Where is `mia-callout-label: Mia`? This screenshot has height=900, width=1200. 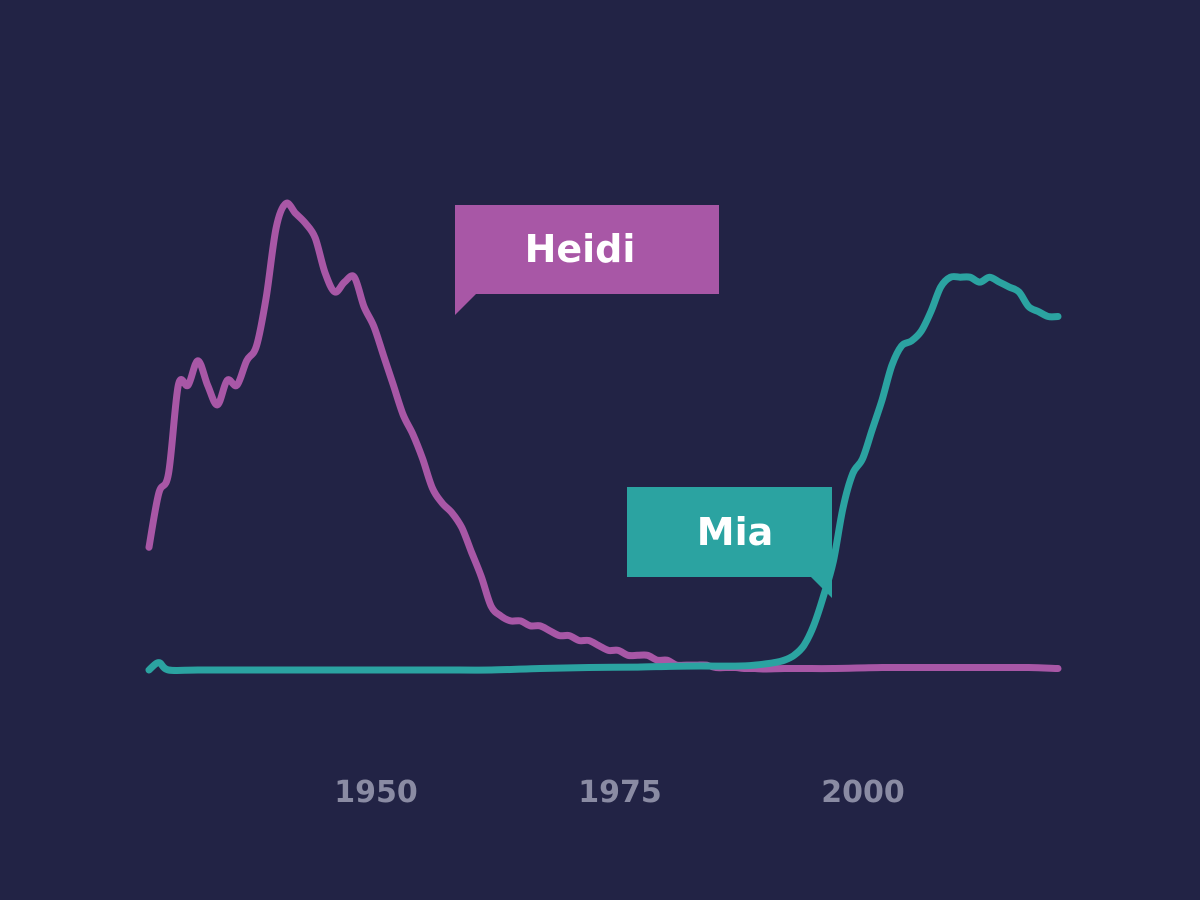 mia-callout-label: Mia is located at coordinates (735, 532).